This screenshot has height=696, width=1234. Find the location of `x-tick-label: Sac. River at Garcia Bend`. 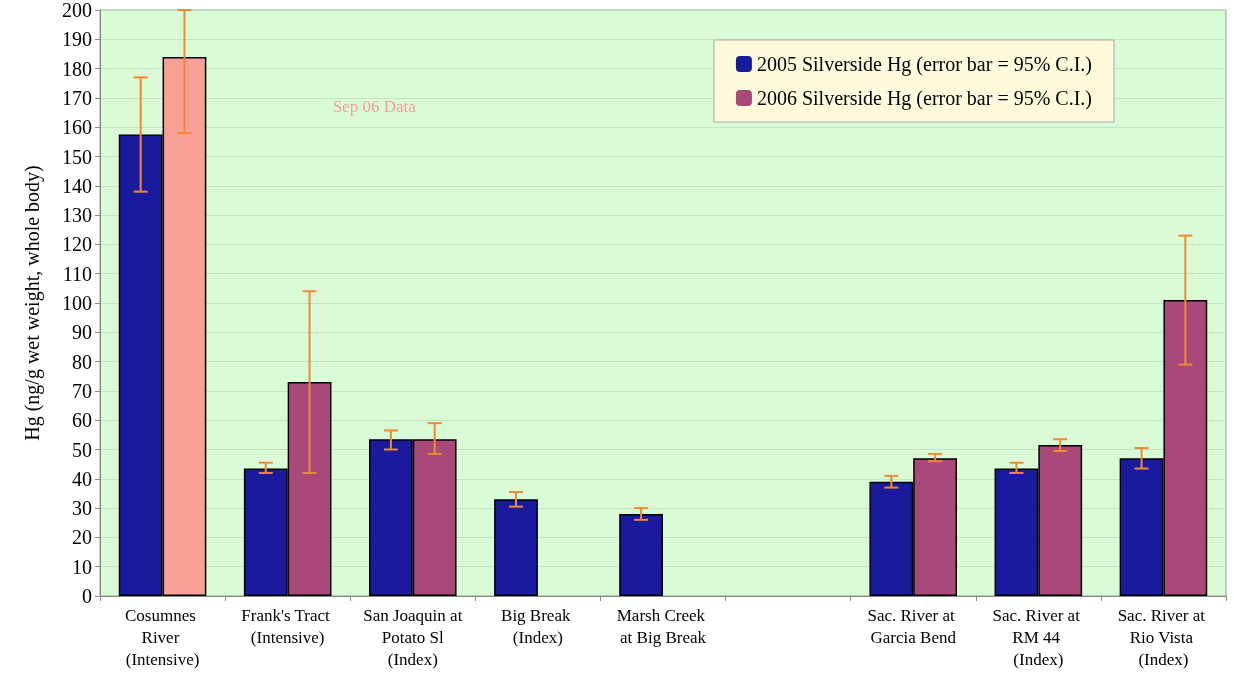

x-tick-label: Sac. River at Garcia Bend is located at coordinates (913, 626).